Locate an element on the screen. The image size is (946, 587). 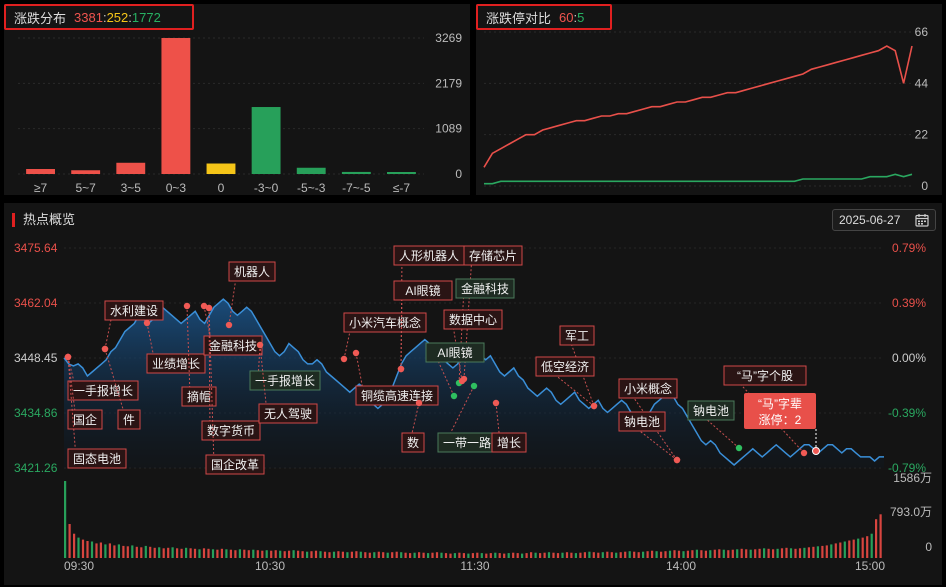
date-picker-button: 2025-06-27 is located at coordinates (884, 220).